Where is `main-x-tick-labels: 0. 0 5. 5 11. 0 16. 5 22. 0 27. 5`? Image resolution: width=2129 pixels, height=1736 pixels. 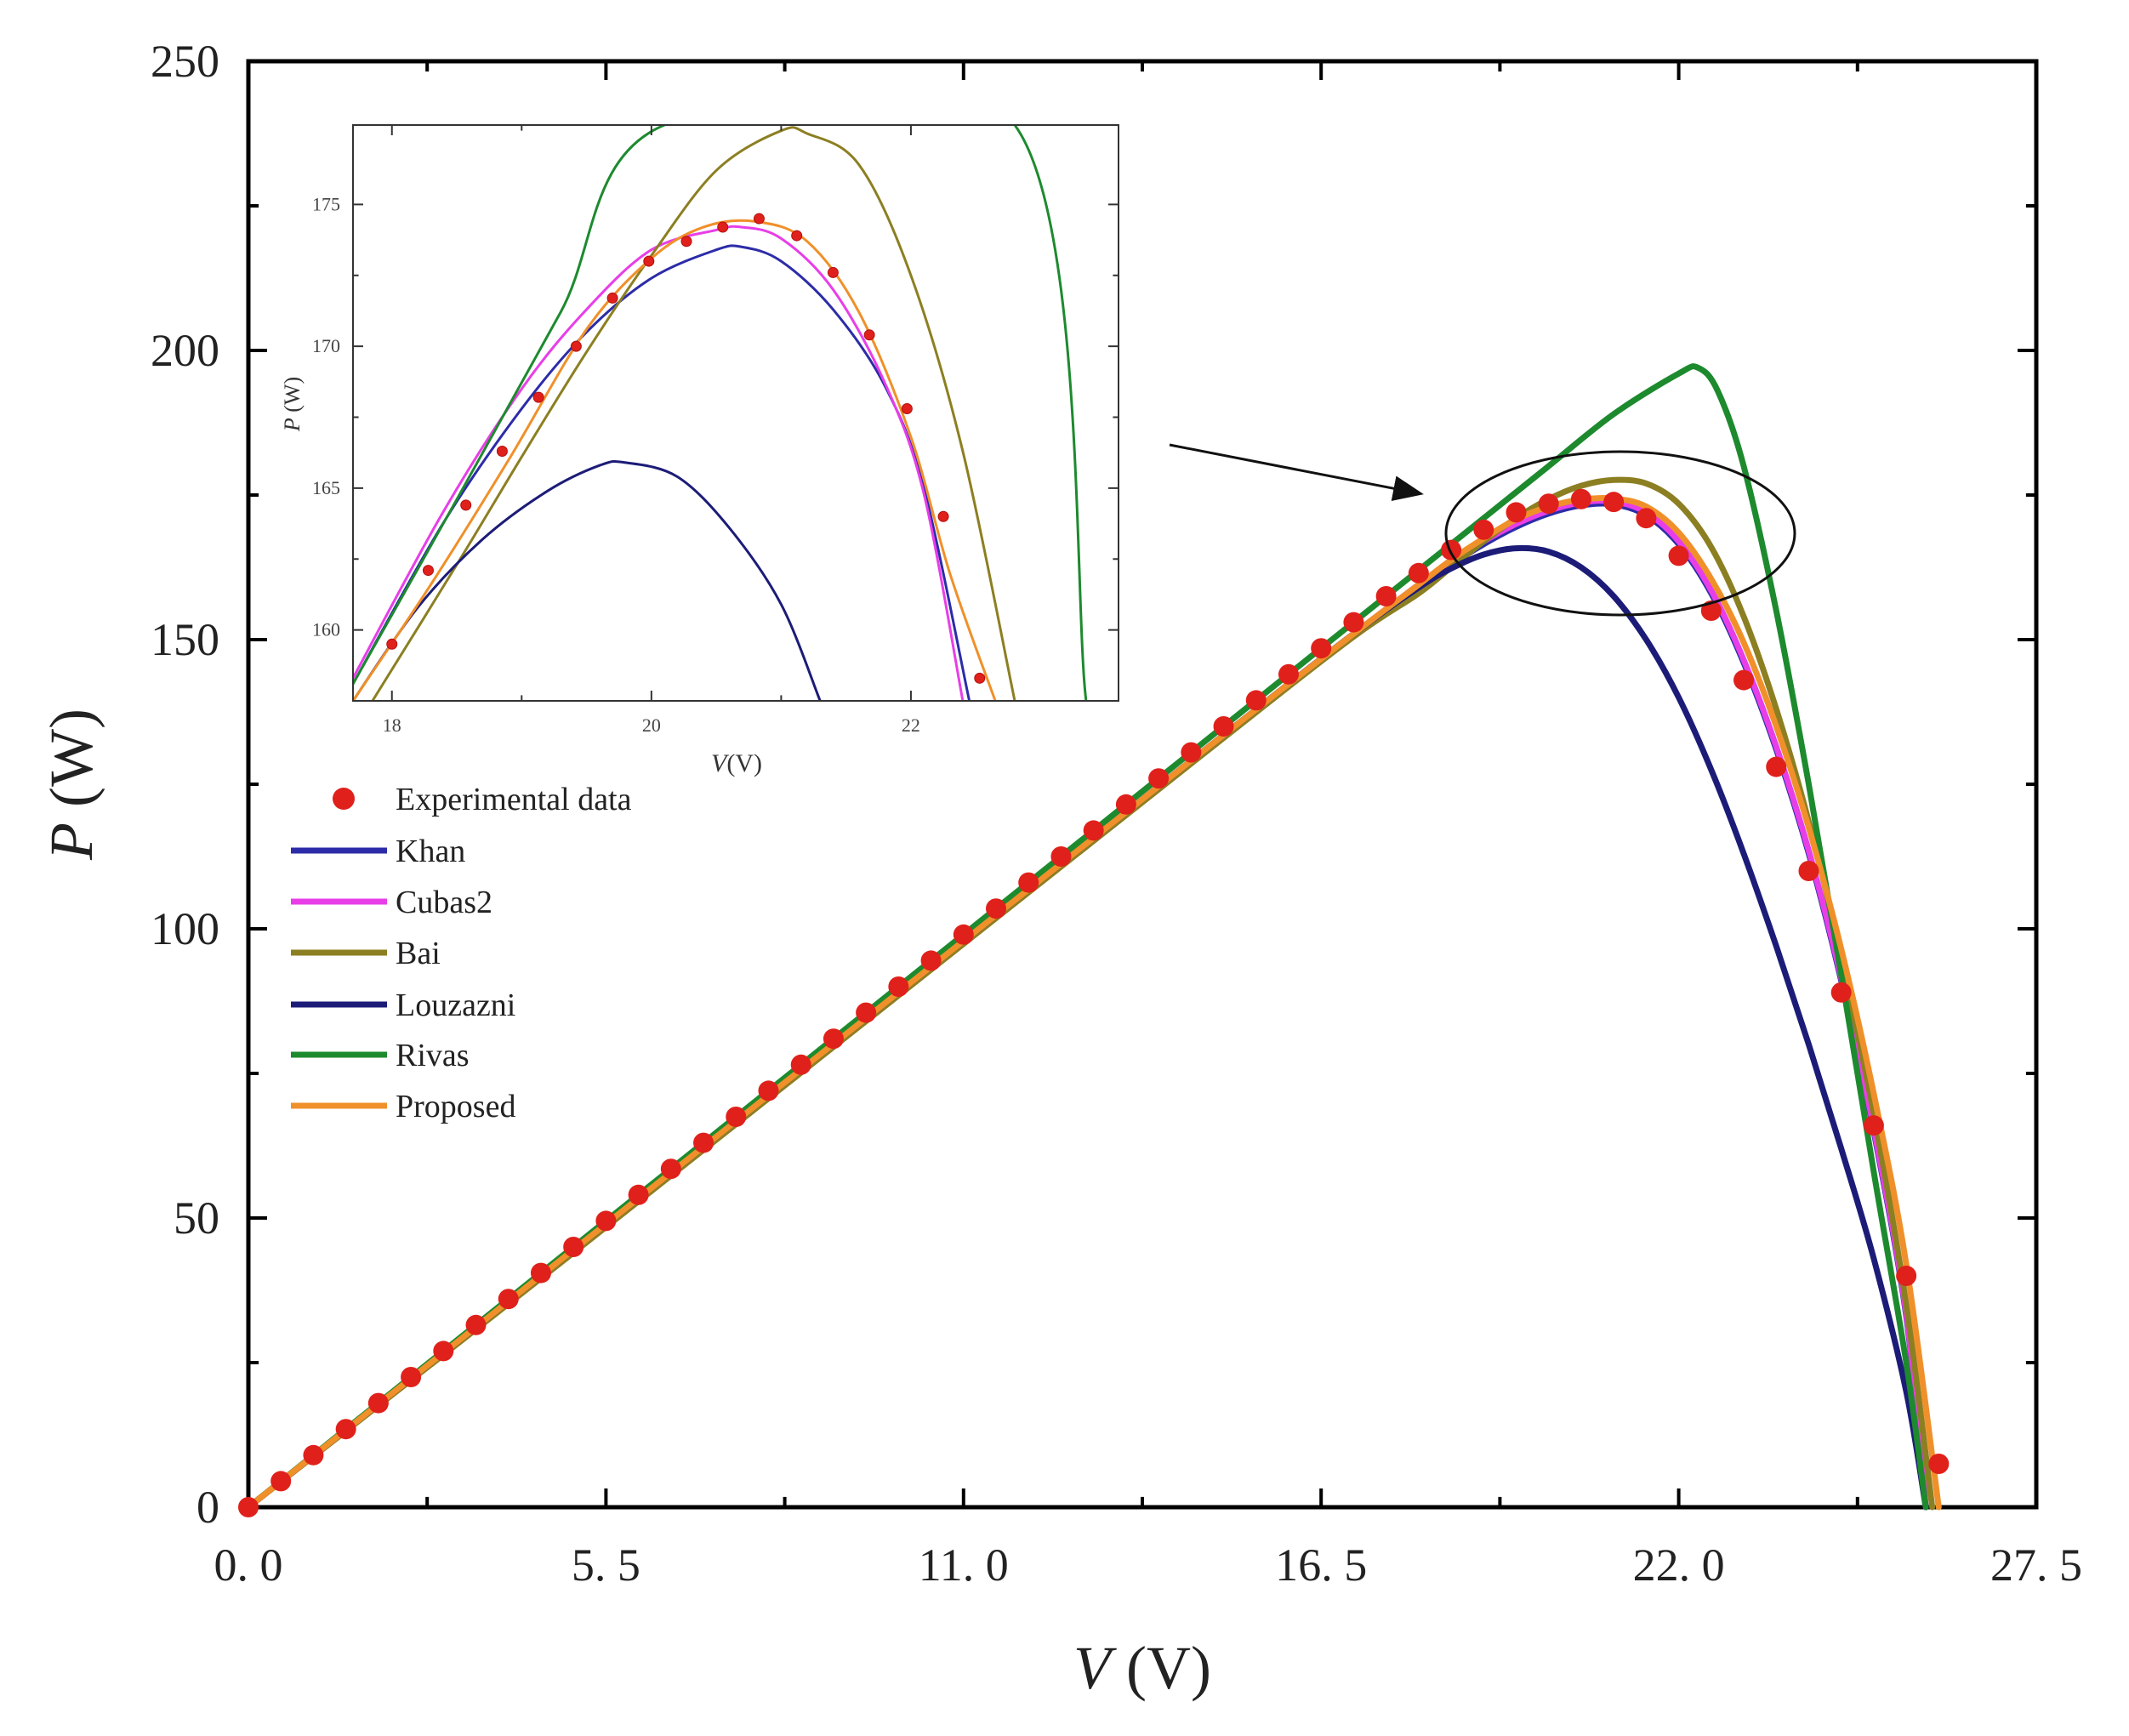
main-x-tick-labels: 0. 0 5. 5 11. 0 16. 5 22. 0 27. 5 is located at coordinates (1148, 1565).